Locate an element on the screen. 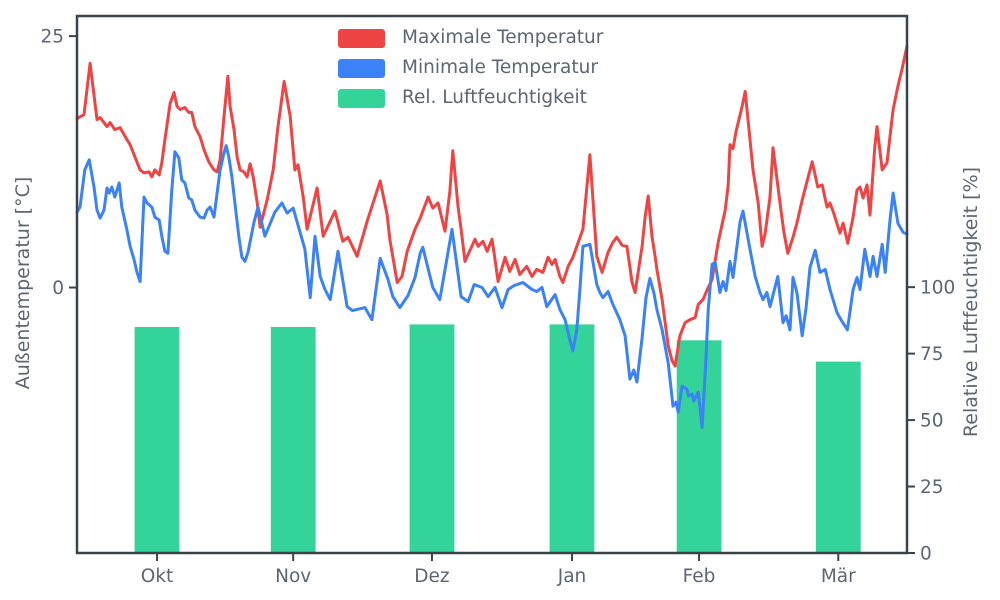  legend-item-max-temp: Maximale Temperatur is located at coordinates (470, 38).